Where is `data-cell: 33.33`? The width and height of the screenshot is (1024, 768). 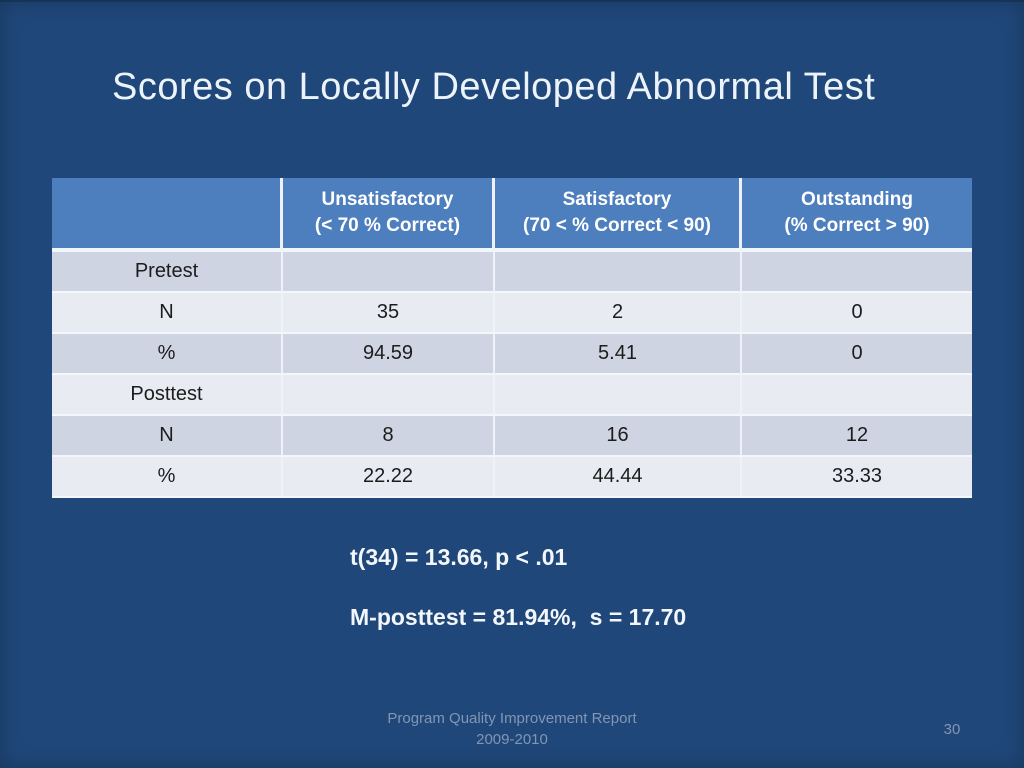
data-cell: 33.33 is located at coordinates (857, 477).